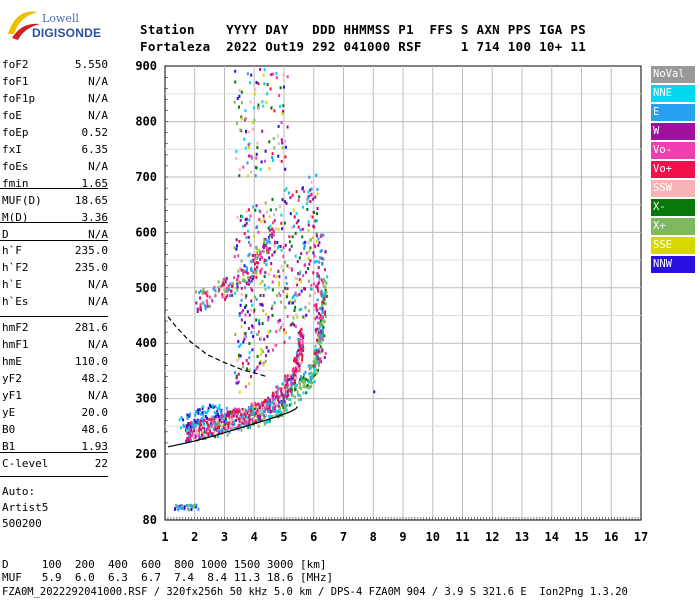 Image resolution: width=700 pixels, height=600 pixels. Describe the element at coordinates (19, 491) in the screenshot. I see `auto-scaling-info: Auto:` at that location.